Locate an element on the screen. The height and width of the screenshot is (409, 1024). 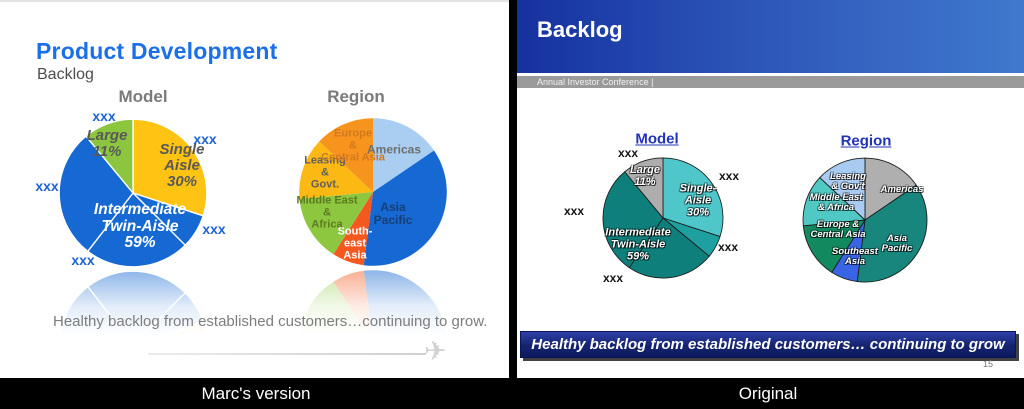
pie-label-single-aisle: Single Aisle 30% is located at coordinates (182, 165).